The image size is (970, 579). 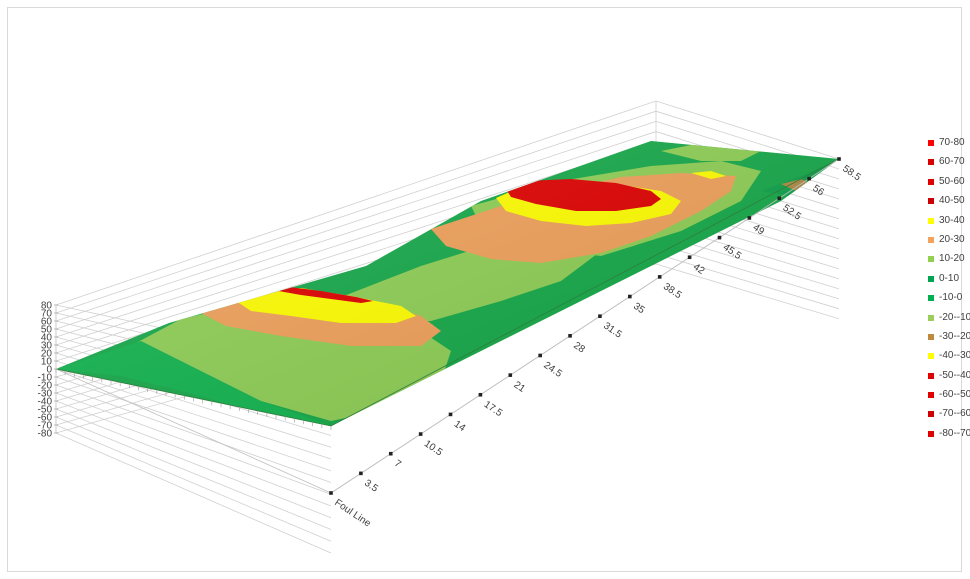 I want to click on legend-label: 20-30, so click(x=952, y=239).